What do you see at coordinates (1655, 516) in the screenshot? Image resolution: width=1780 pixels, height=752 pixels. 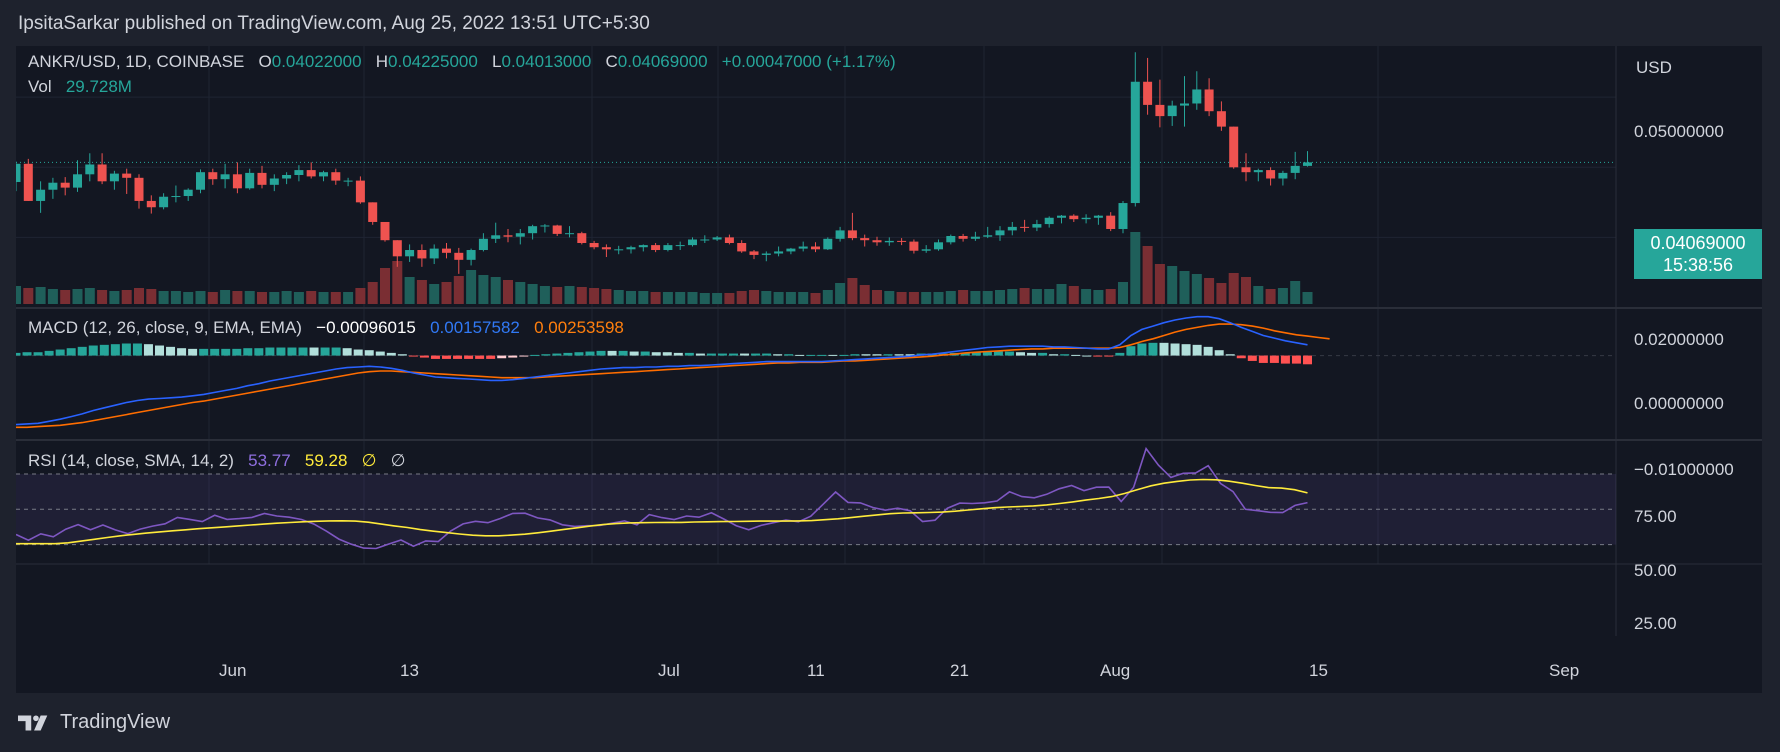 I see `rsi-tick-0: 75.00` at bounding box center [1655, 516].